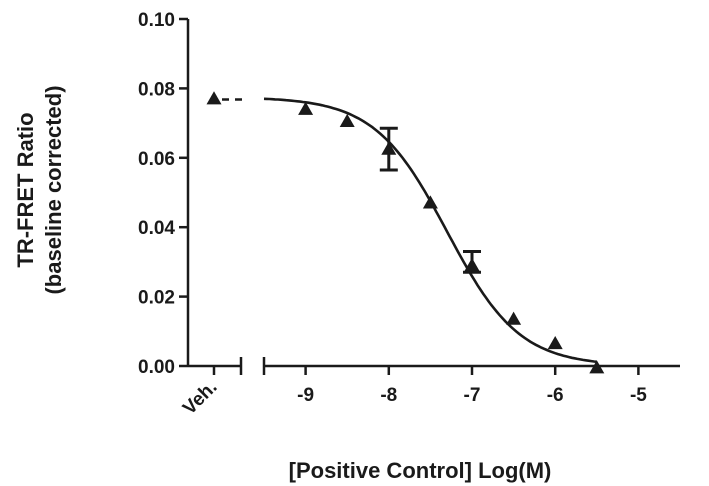  I want to click on x-tick-label: -8, so click(388, 395).